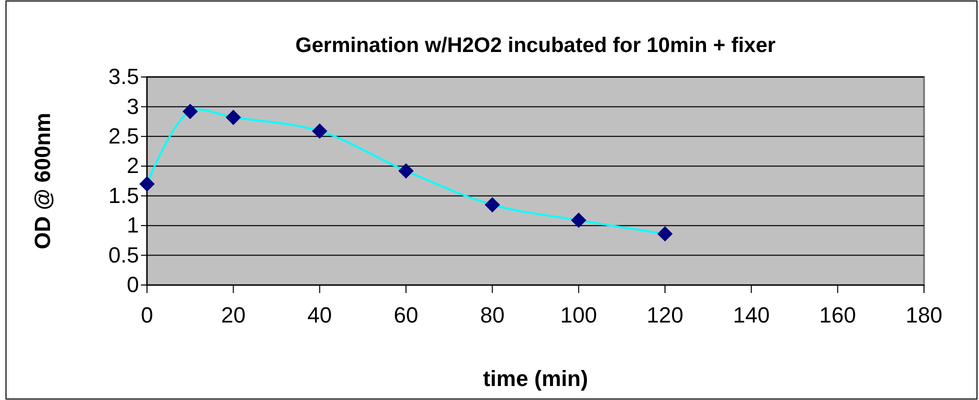 The width and height of the screenshot is (979, 400). Describe the element at coordinates (492, 315) in the screenshot. I see `x-tick-label: 80` at that location.